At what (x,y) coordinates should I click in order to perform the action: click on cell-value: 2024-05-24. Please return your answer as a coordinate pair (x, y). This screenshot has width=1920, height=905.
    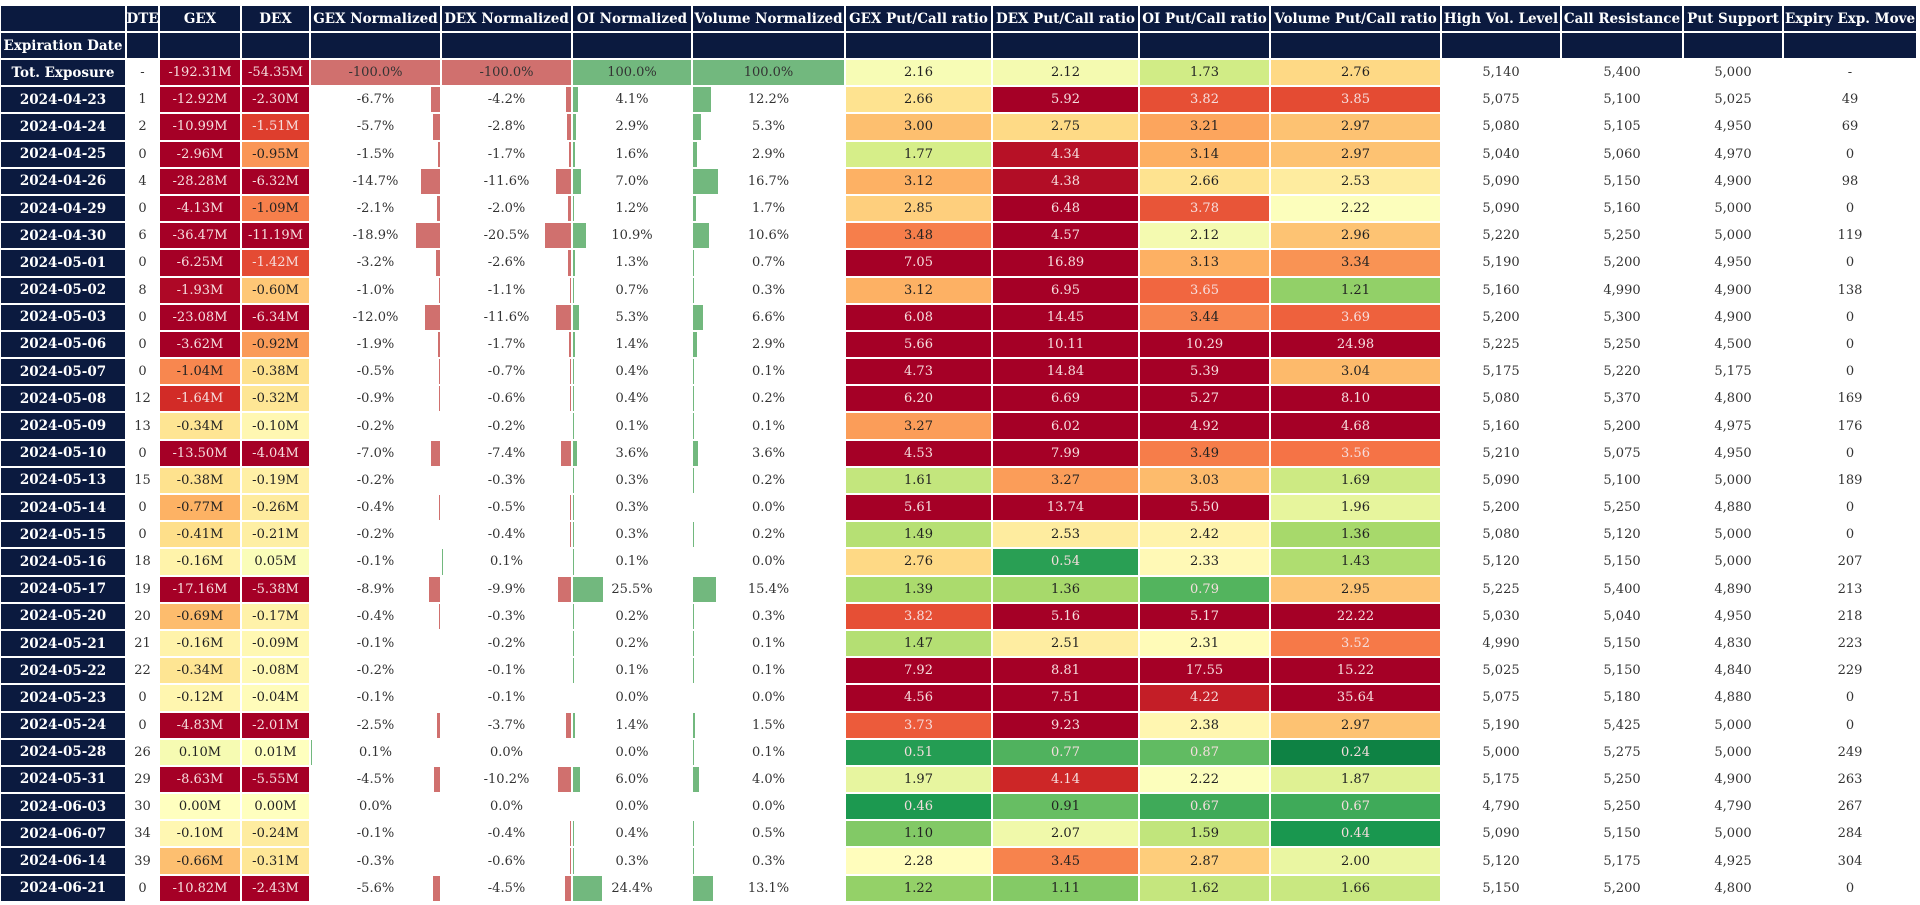
    Looking at the image, I should click on (63, 725).